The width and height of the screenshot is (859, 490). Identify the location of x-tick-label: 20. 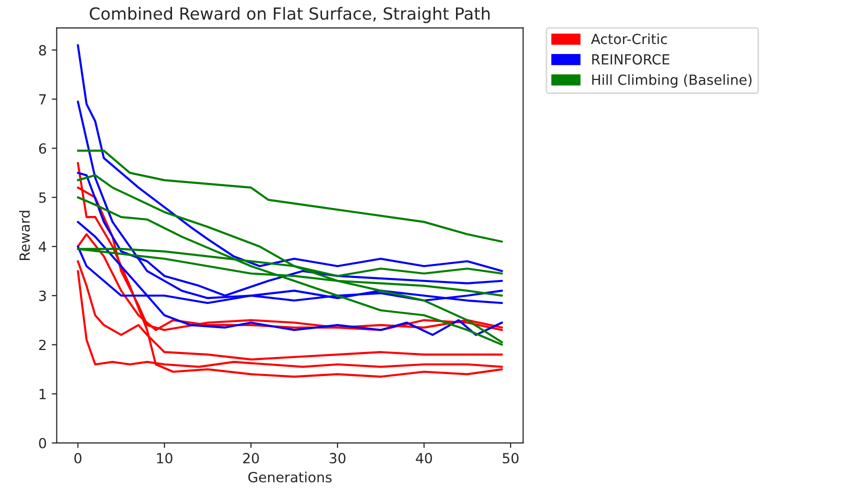
(251, 458).